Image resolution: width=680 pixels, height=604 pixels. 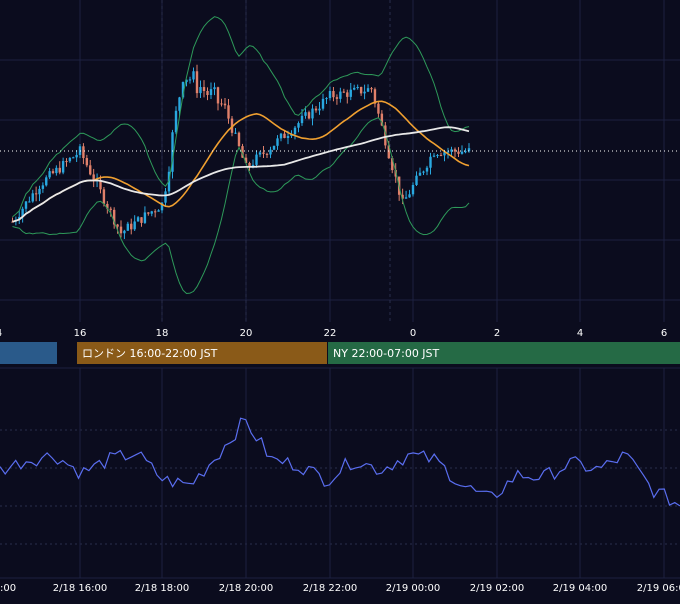 What do you see at coordinates (8, 588) in the screenshot?
I see `osc-x-tick-partial: :00` at bounding box center [8, 588].